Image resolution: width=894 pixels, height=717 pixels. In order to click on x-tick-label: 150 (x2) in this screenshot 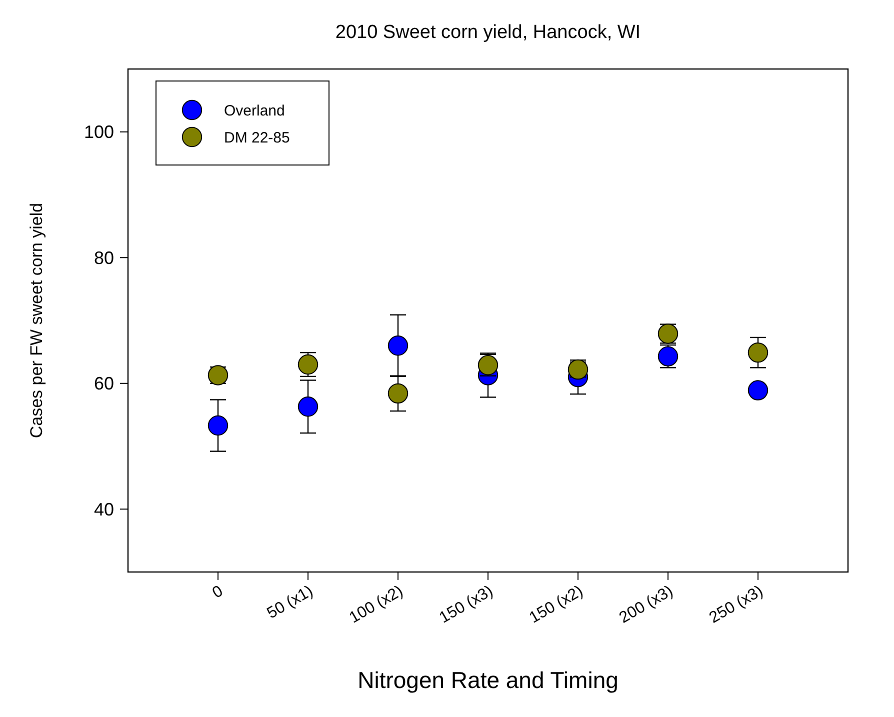, I will do `click(556, 604)`.